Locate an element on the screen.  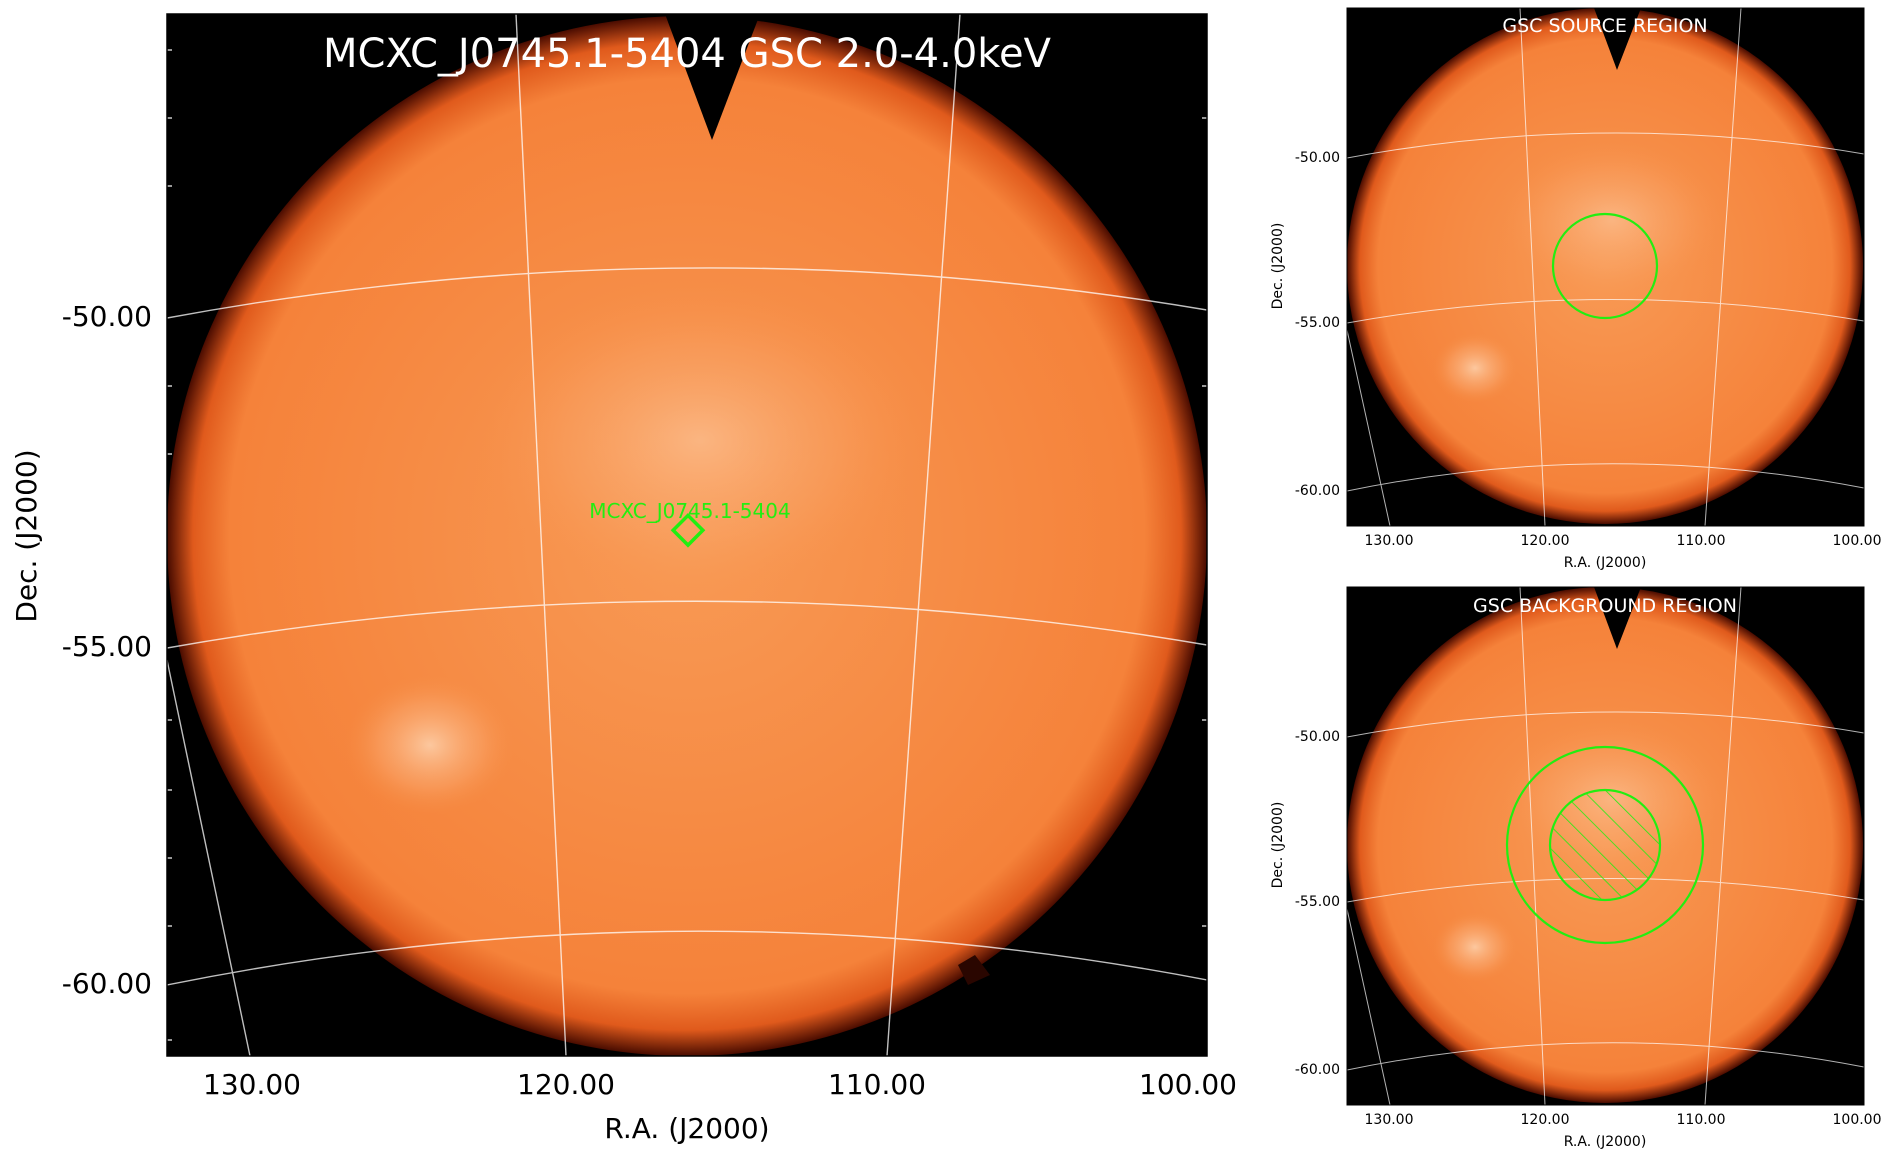
background-panel-title: GSC BACKGROUND REGION is located at coordinates (1605, 606).